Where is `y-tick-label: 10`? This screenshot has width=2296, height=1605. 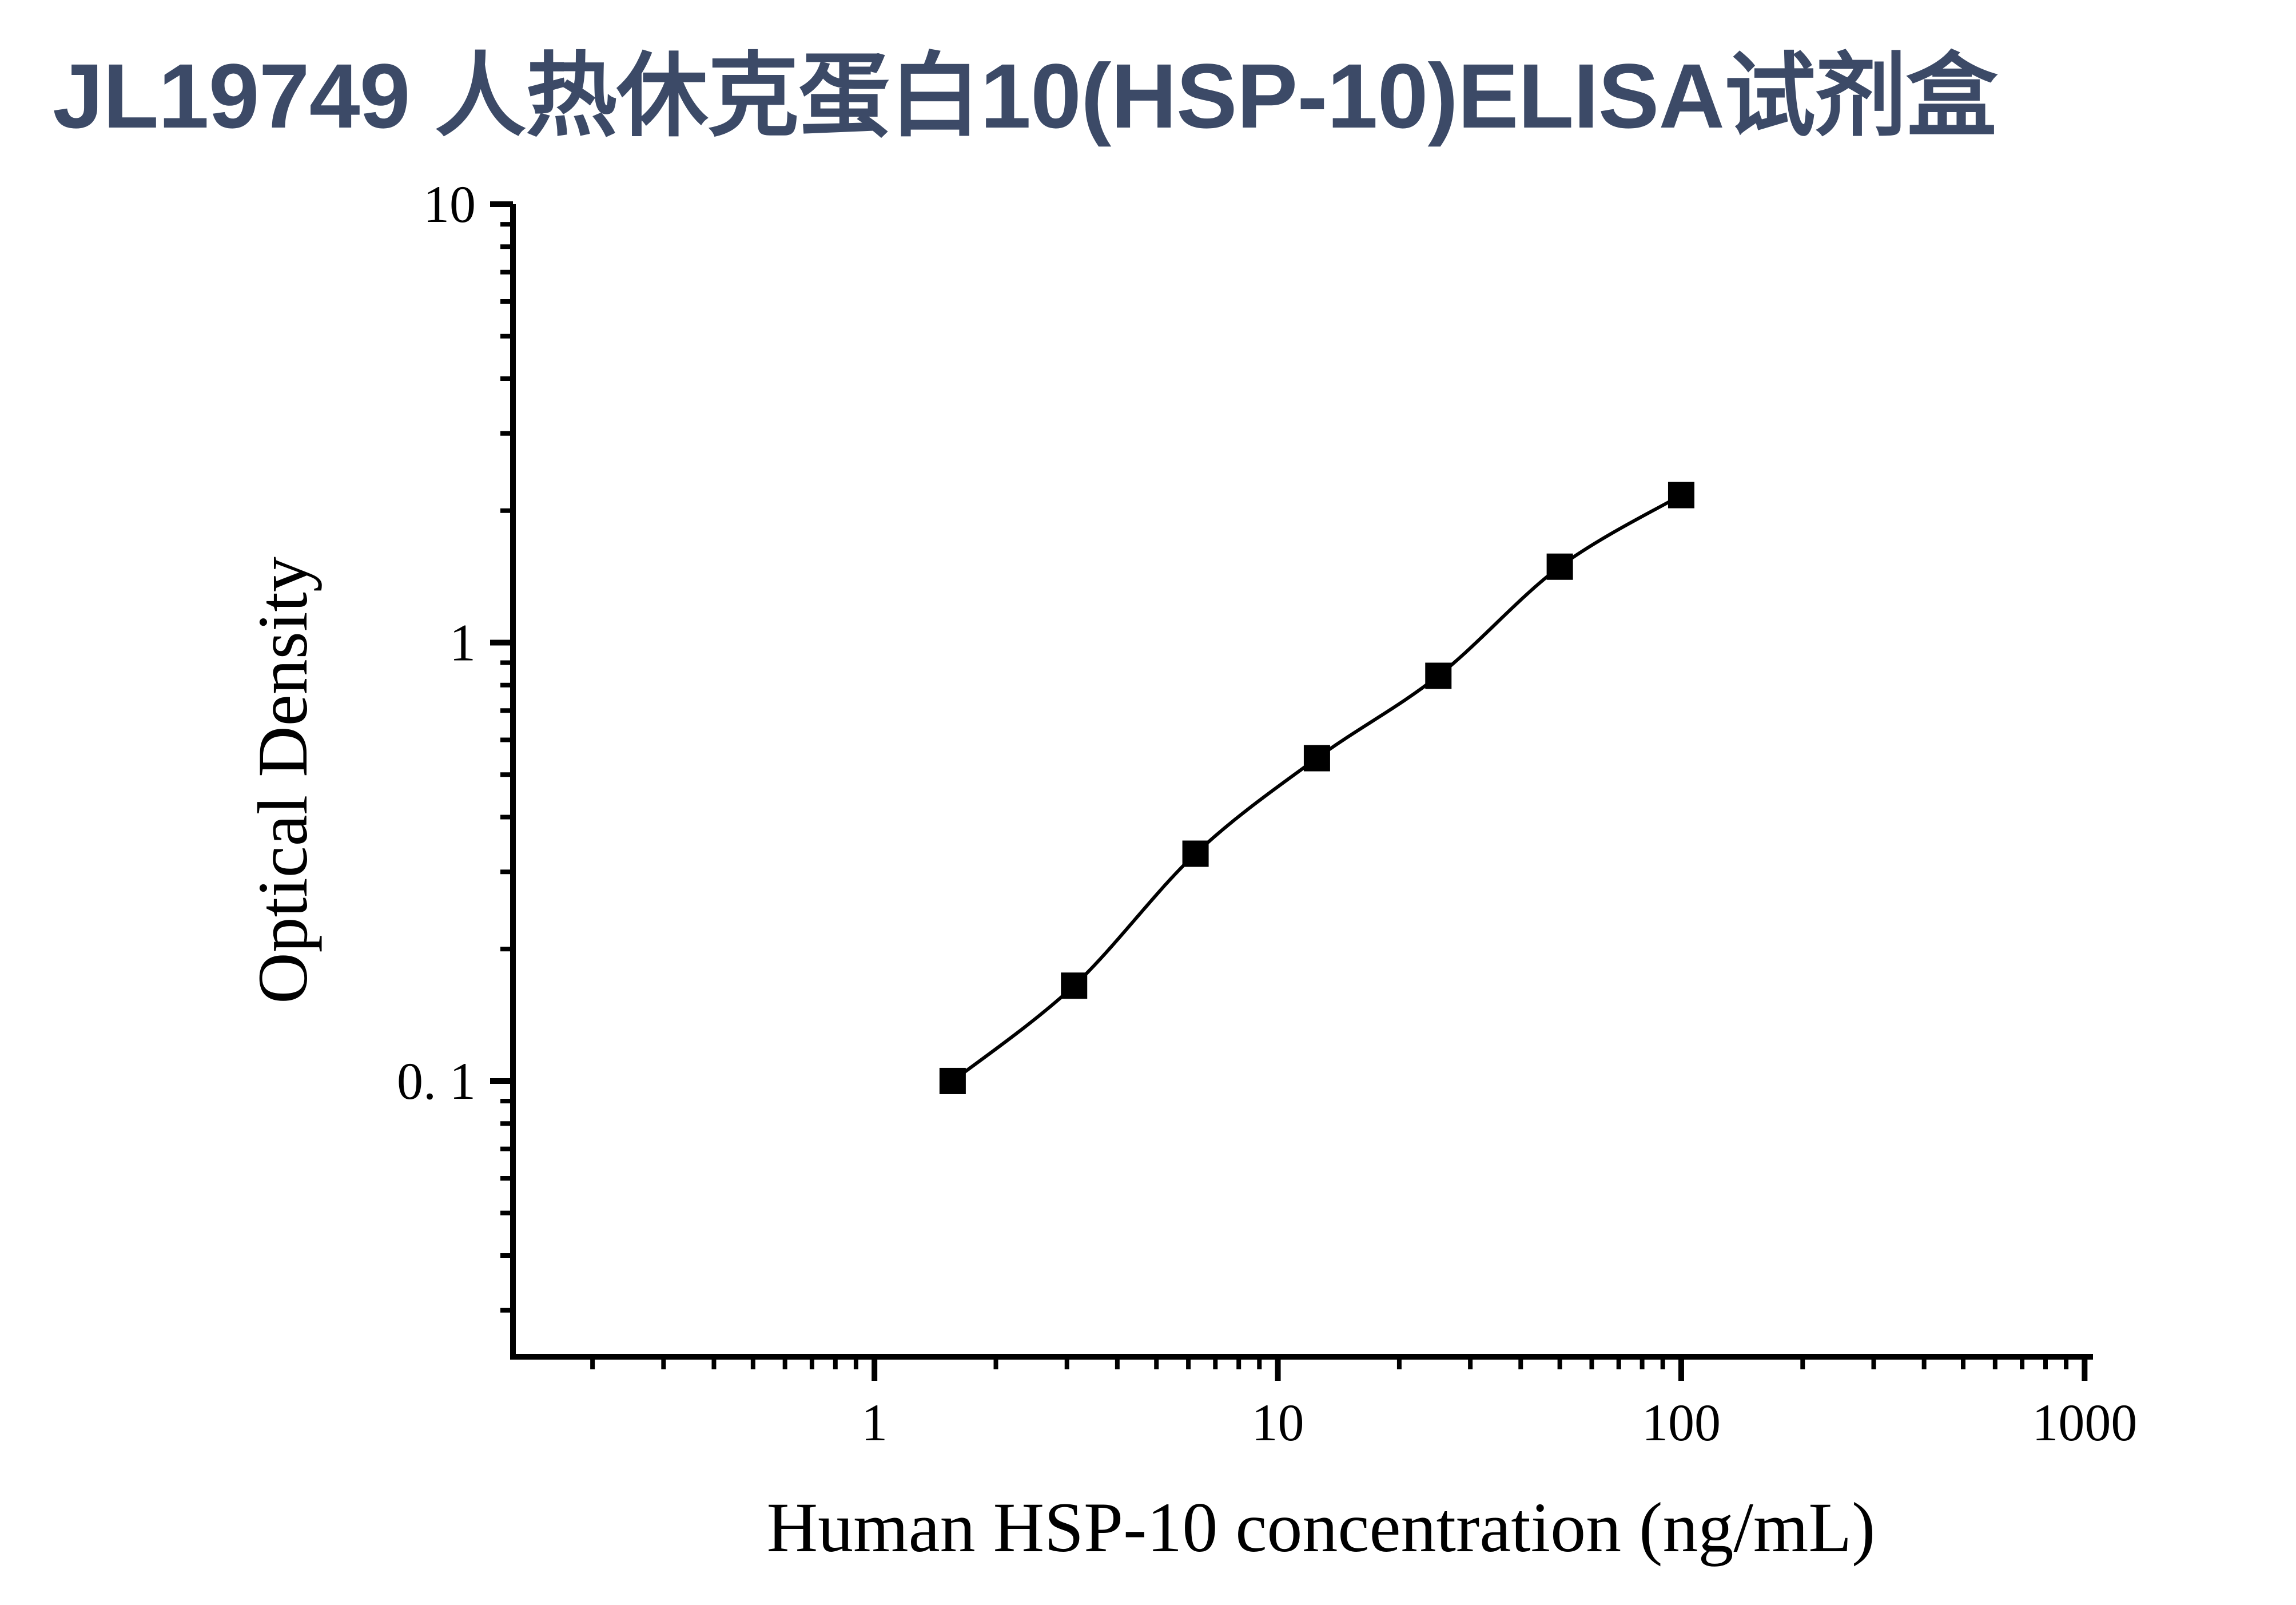
y-tick-label: 10 is located at coordinates (450, 204).